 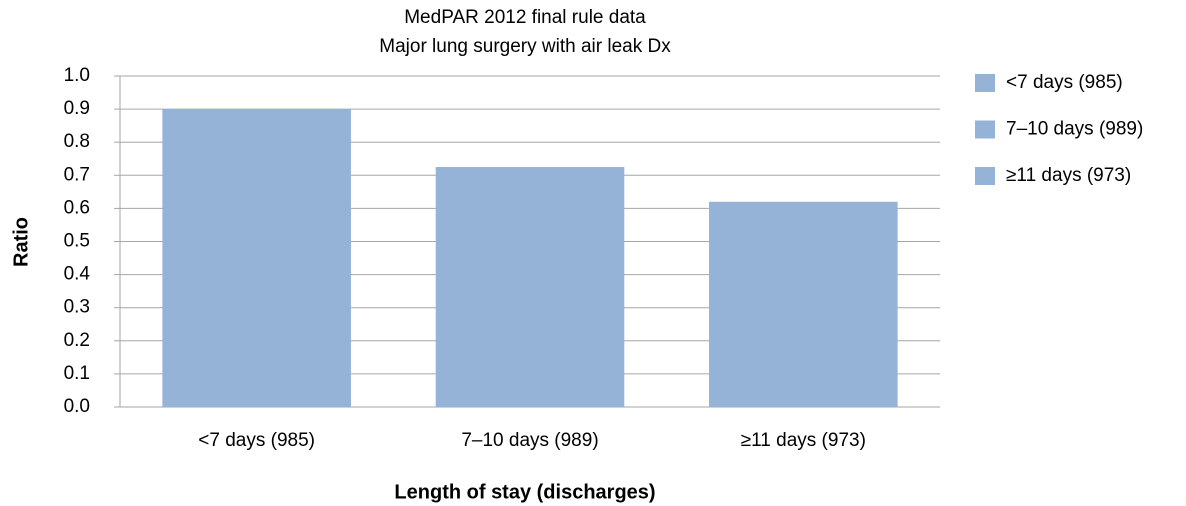 I want to click on y-tick-label: 0.2, so click(x=77, y=340).